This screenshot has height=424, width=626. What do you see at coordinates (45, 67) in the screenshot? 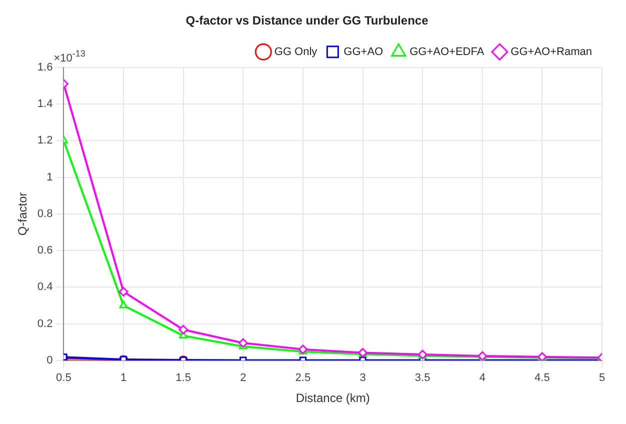
I see `y-tick-label: 1.6` at bounding box center [45, 67].